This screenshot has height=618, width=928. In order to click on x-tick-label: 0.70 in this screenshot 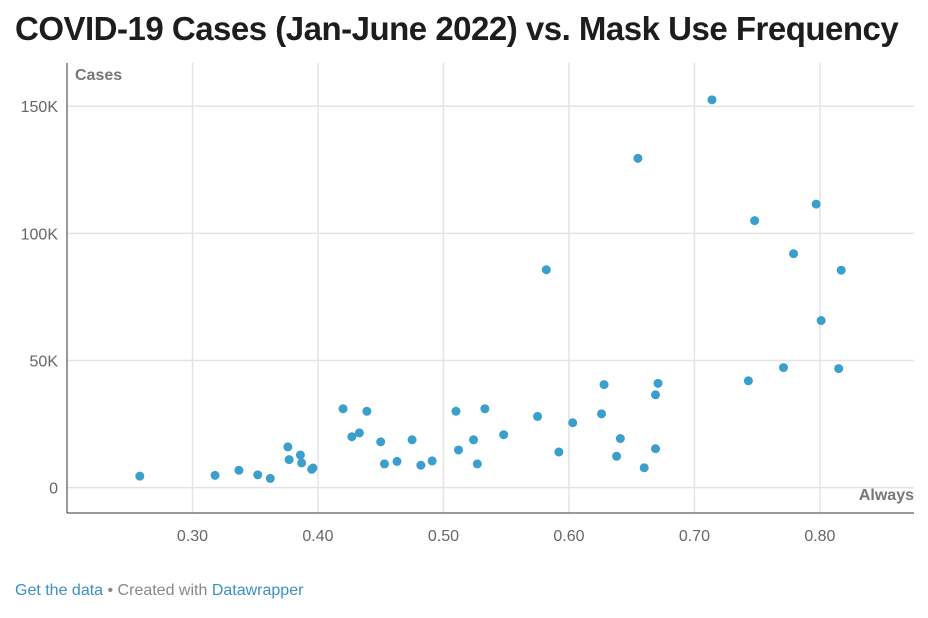, I will do `click(694, 536)`.